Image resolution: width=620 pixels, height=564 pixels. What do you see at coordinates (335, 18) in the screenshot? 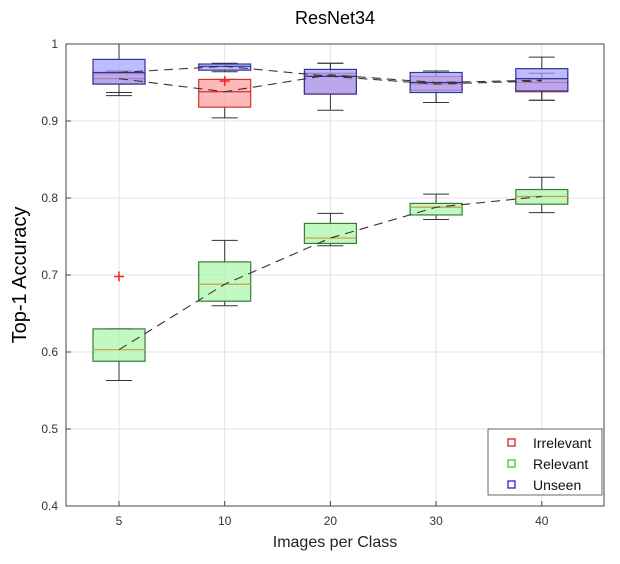
I see `chart-title: ResNet34` at bounding box center [335, 18].